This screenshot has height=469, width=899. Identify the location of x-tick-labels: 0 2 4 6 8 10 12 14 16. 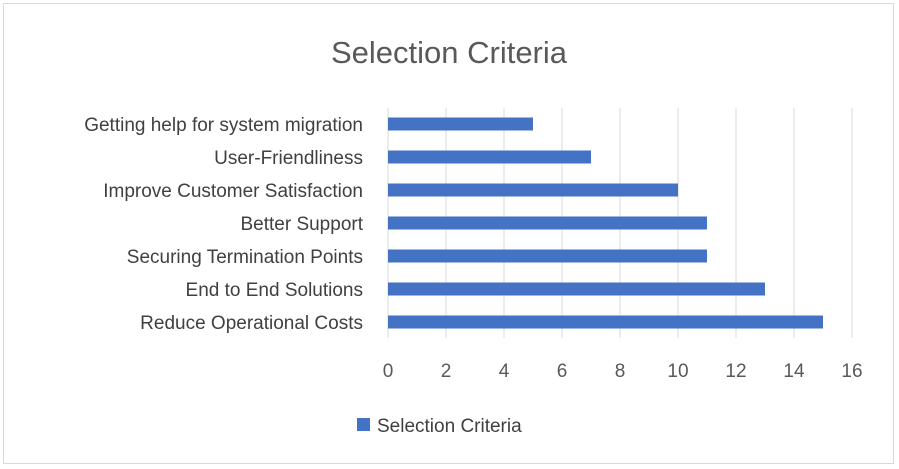
(623, 371).